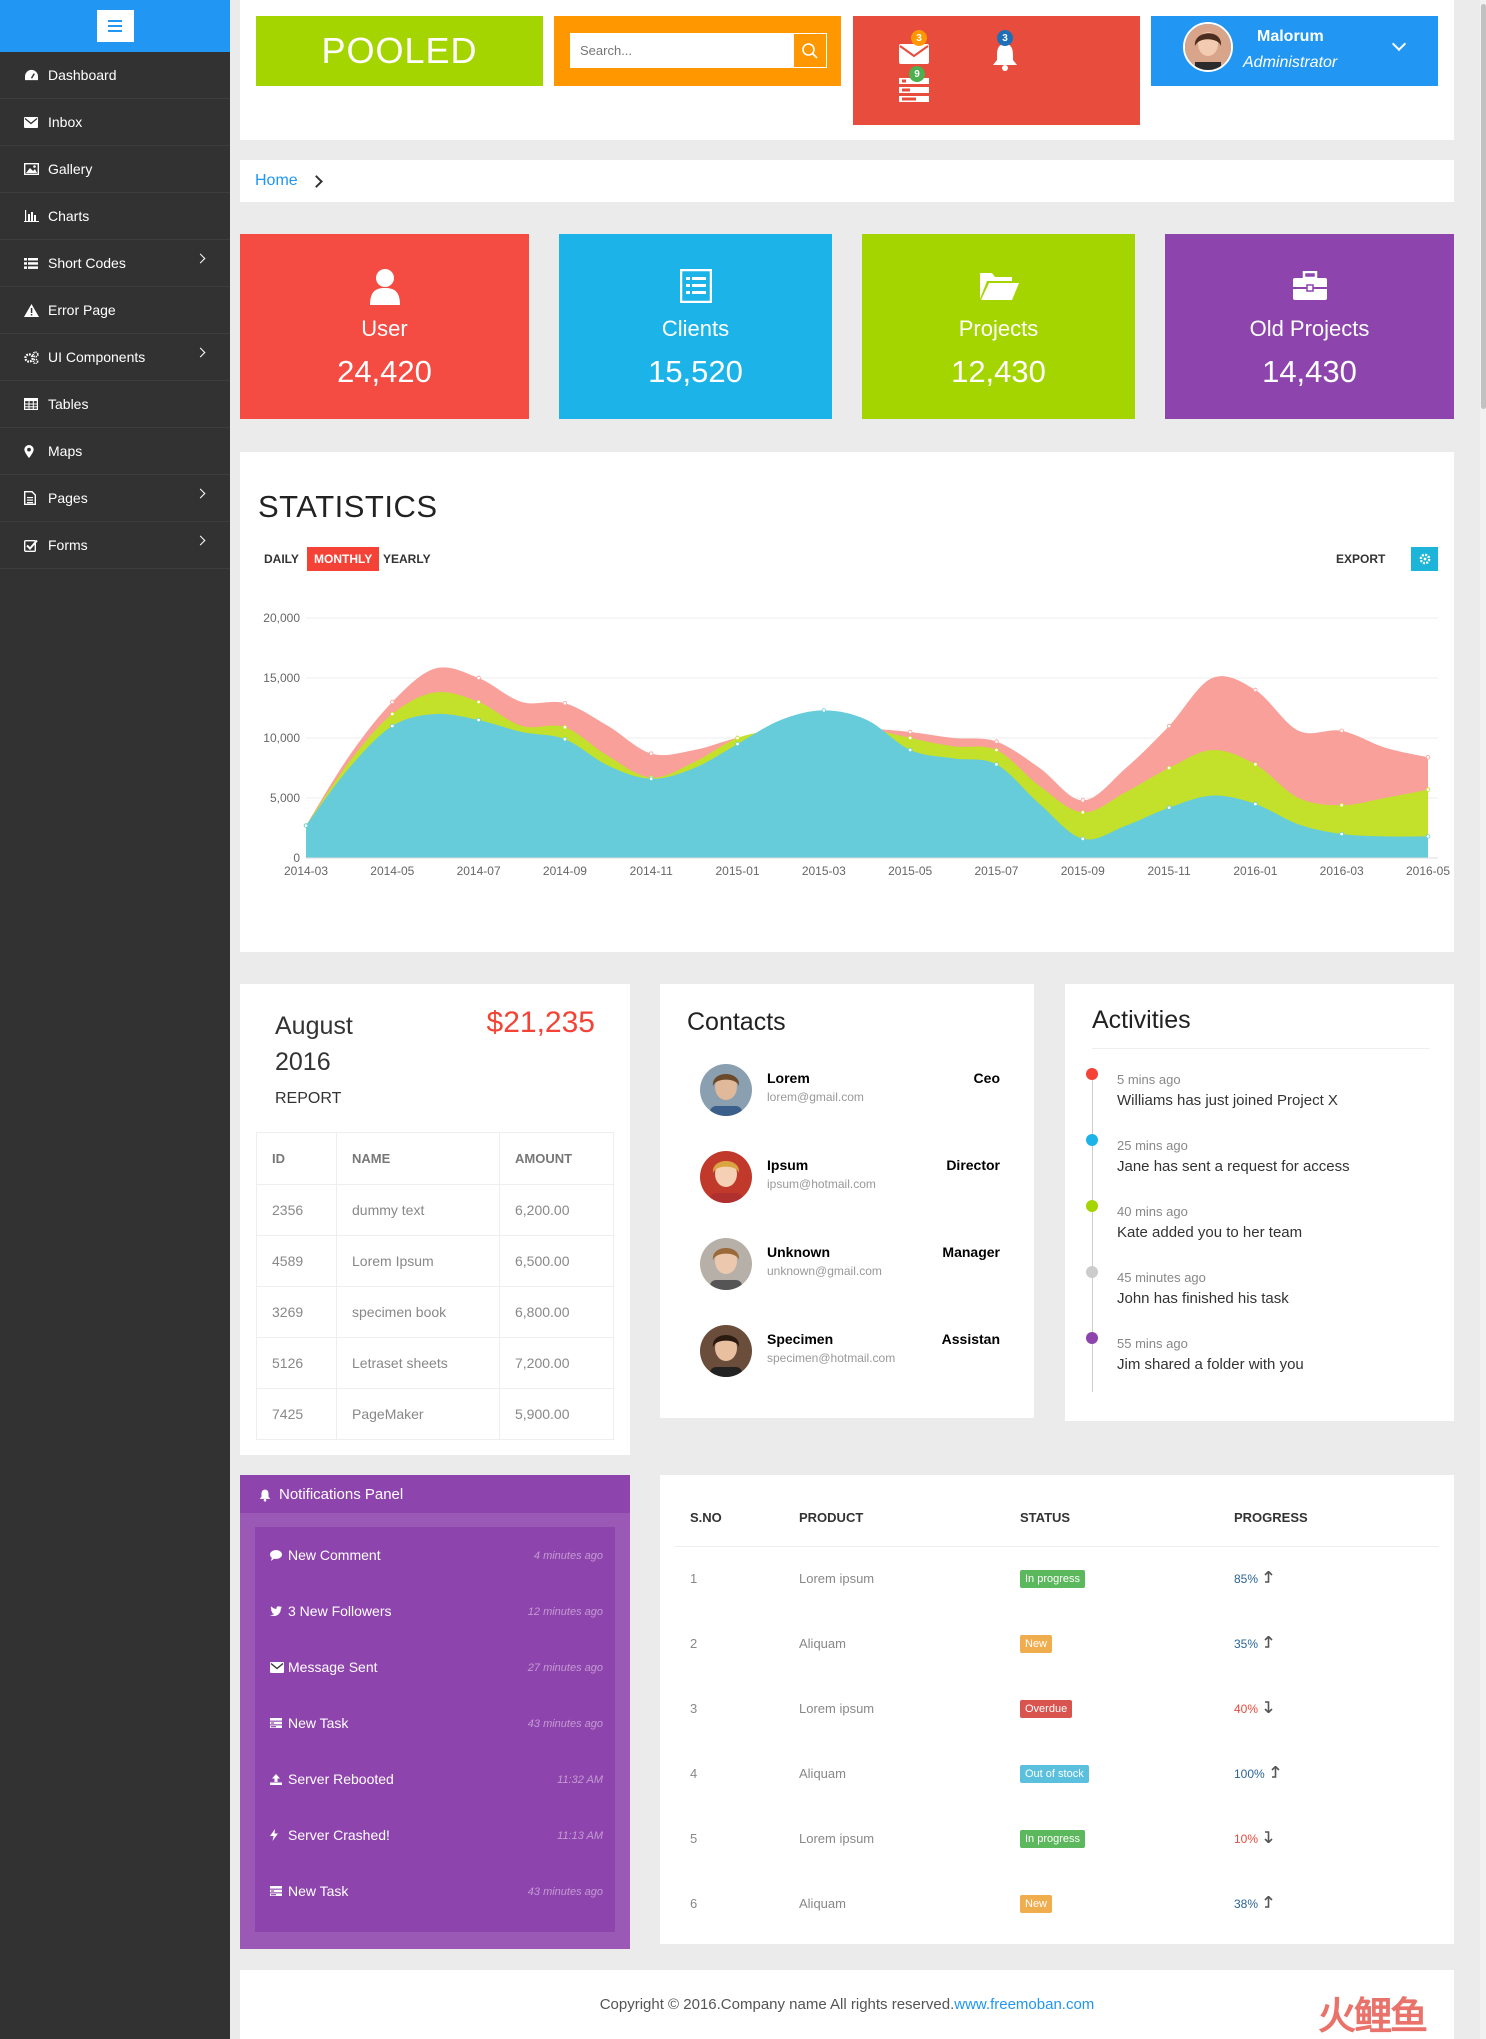  What do you see at coordinates (115, 216) in the screenshot?
I see `sidebar-item-charts: Charts` at bounding box center [115, 216].